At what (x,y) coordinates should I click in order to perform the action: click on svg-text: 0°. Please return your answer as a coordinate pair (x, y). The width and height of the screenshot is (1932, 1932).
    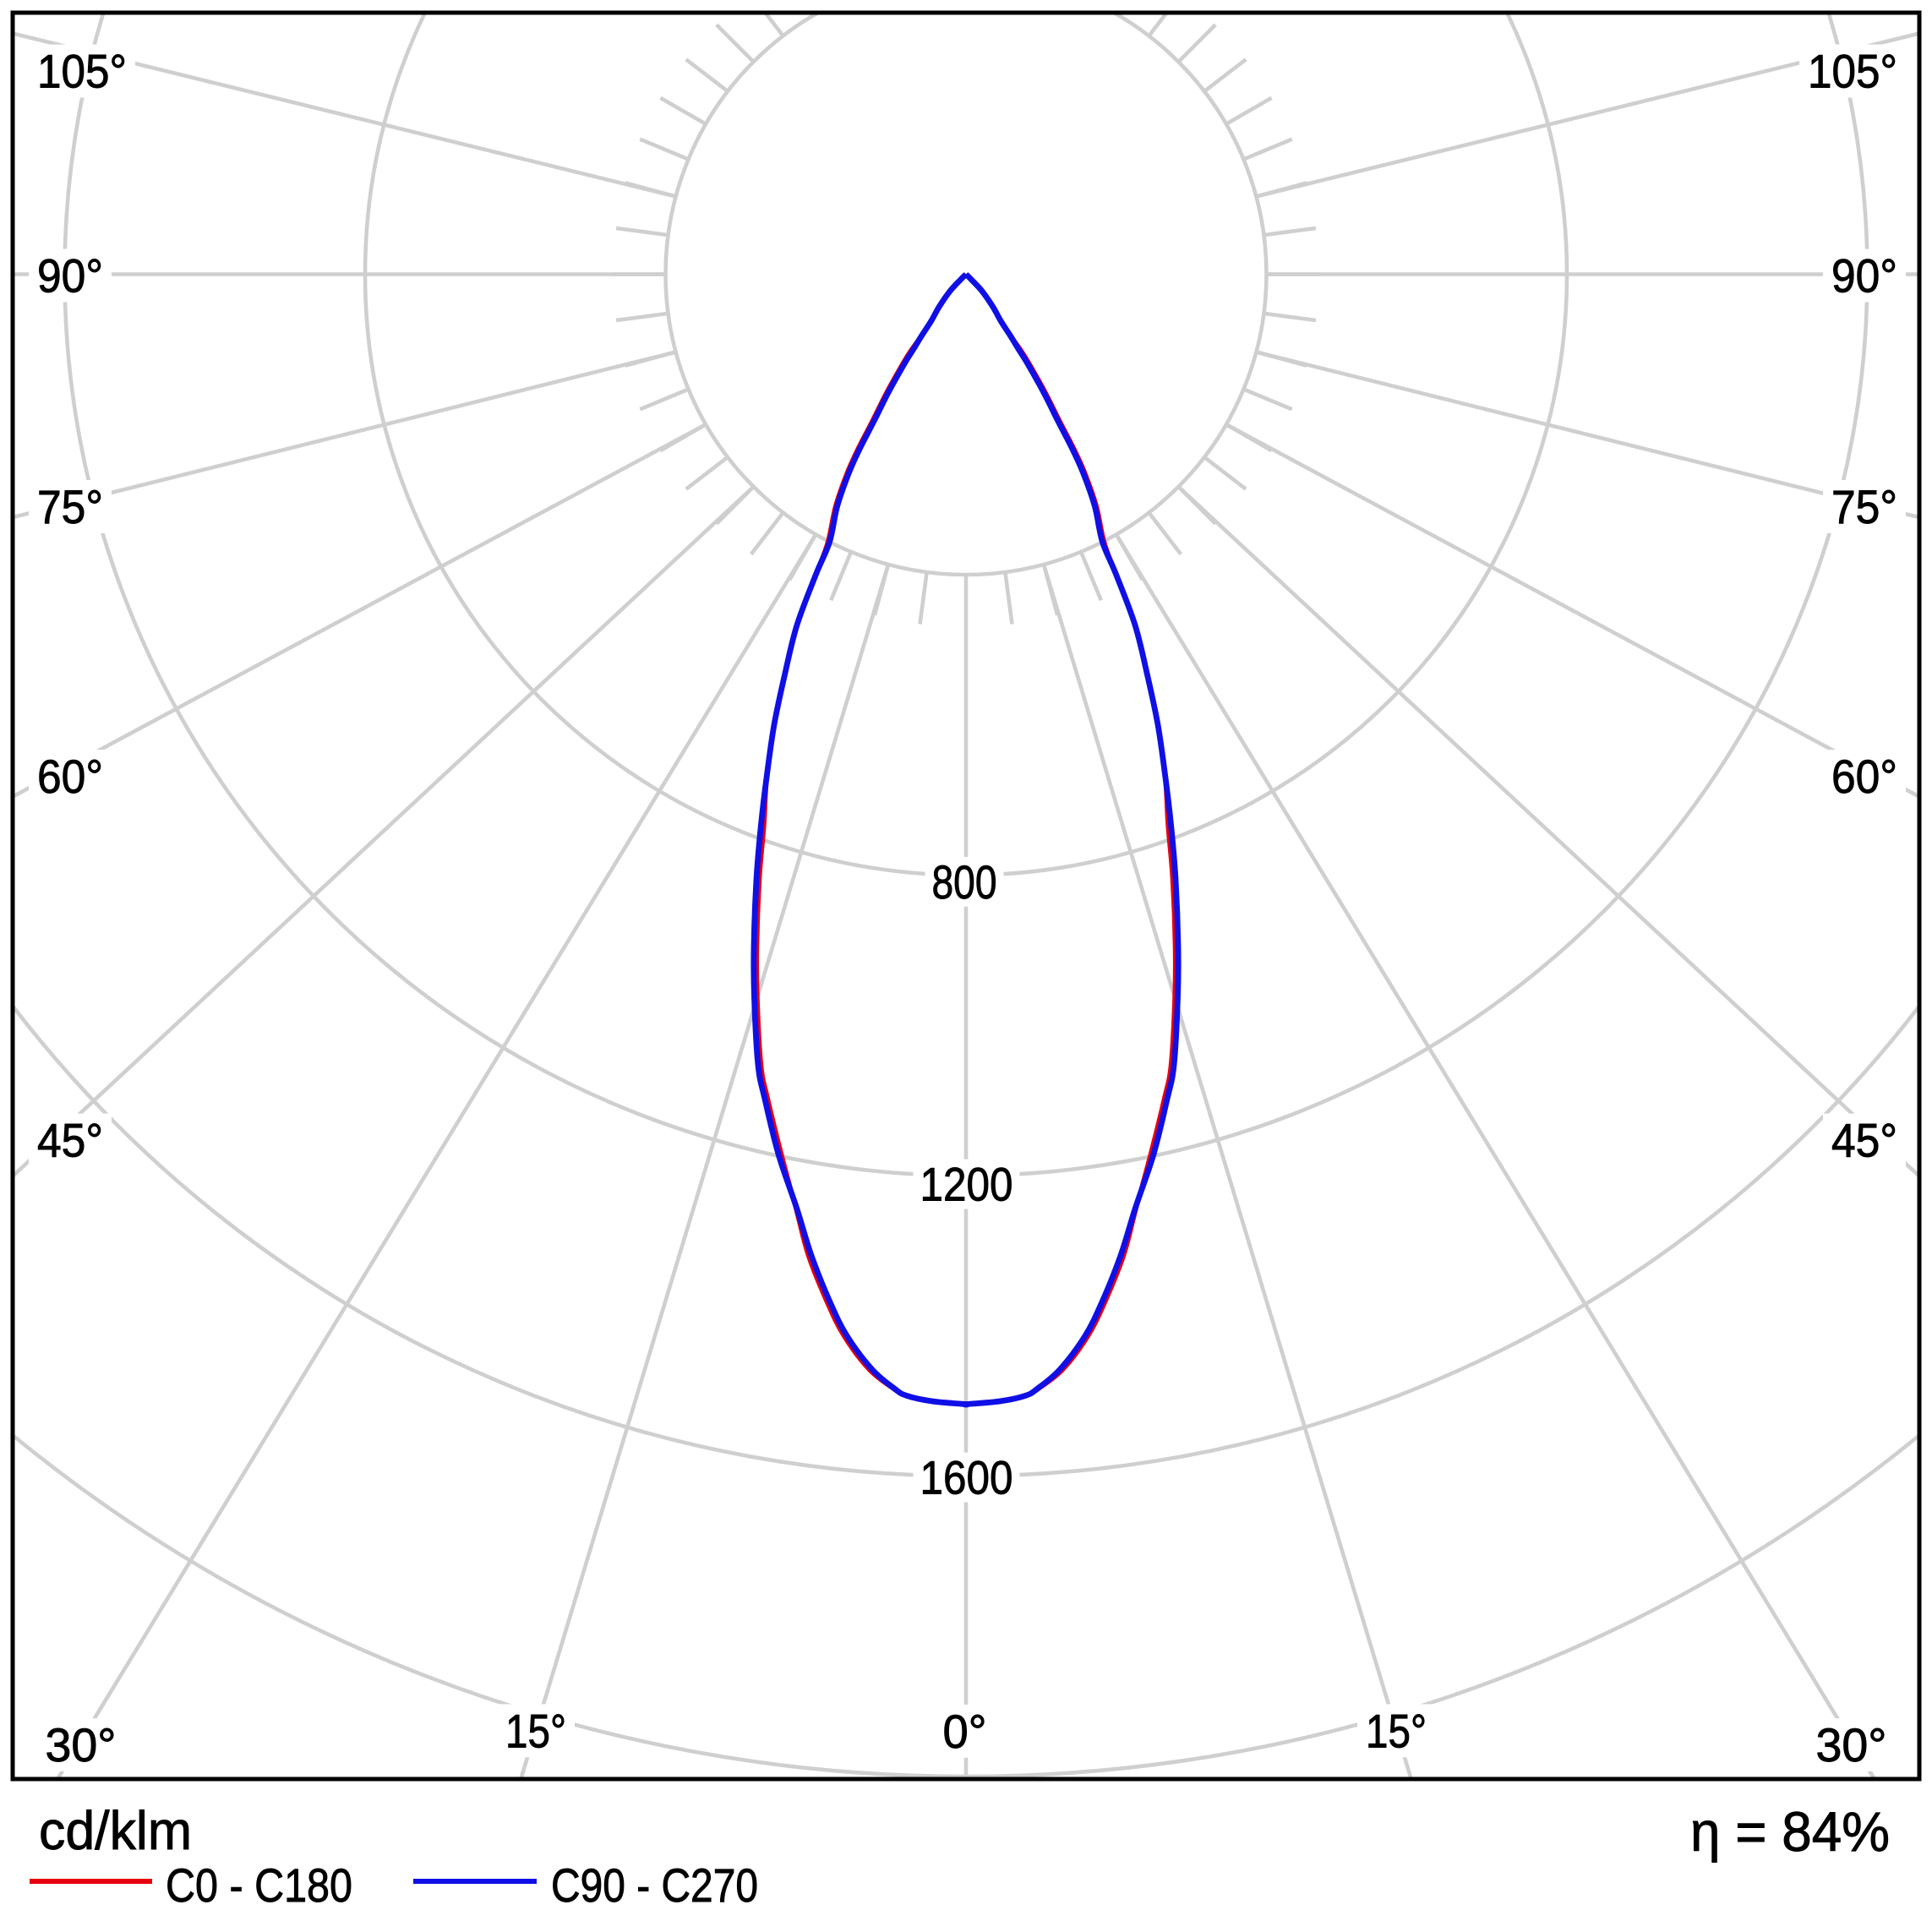
    Looking at the image, I should click on (965, 1731).